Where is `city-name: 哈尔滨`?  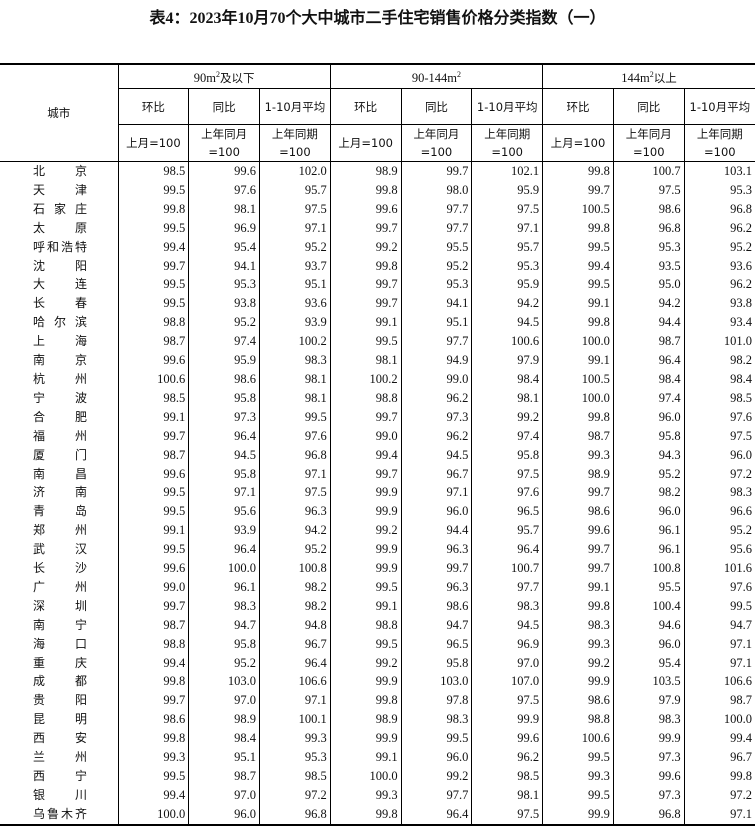 city-name: 哈尔滨 is located at coordinates (60, 322).